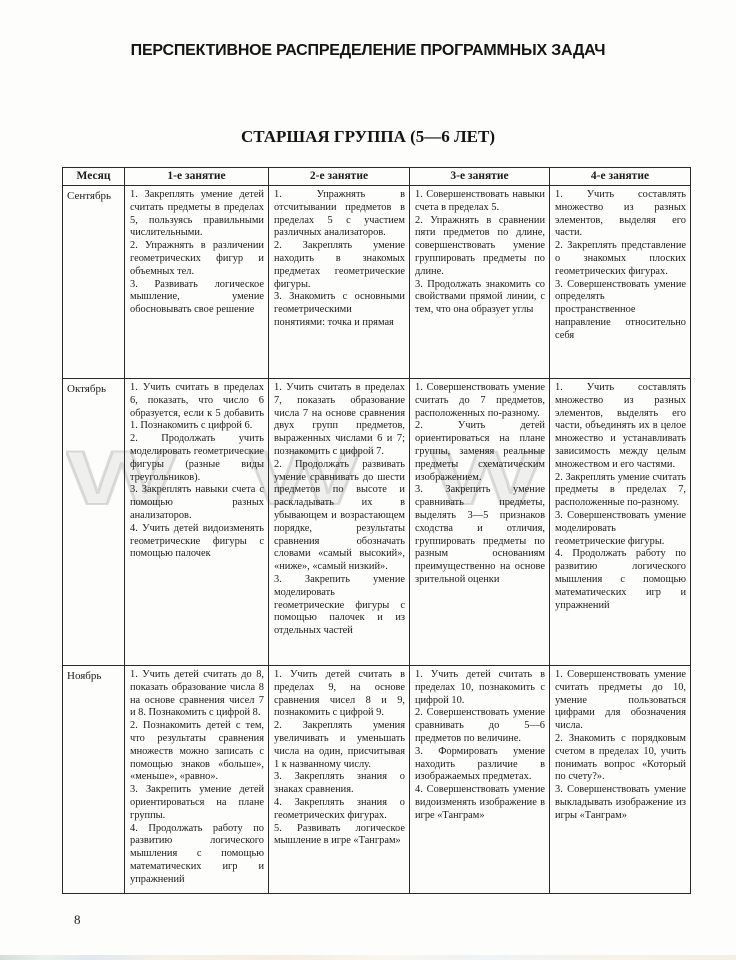  What do you see at coordinates (93, 176) in the screenshot?
I see `header-month: Месяц` at bounding box center [93, 176].